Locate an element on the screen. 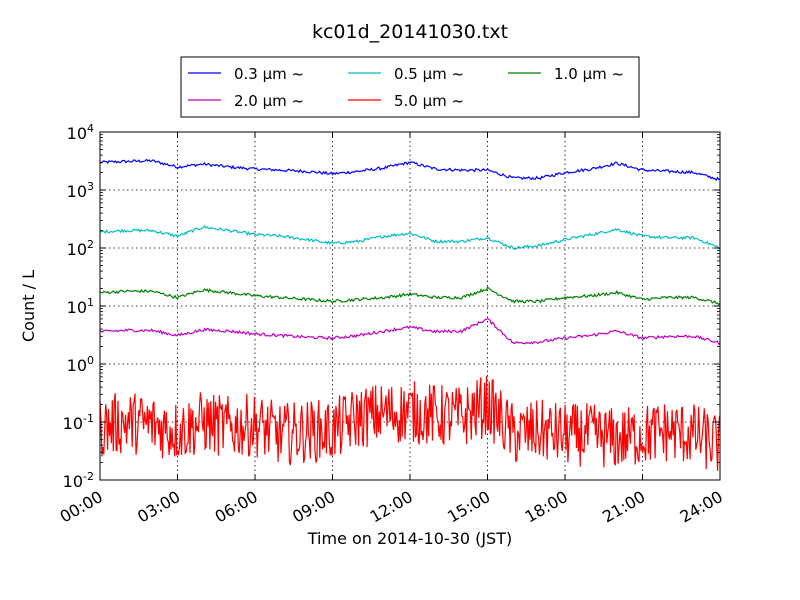 The image size is (800, 600). y-tick-label: 10⁻² is located at coordinates (78, 480).